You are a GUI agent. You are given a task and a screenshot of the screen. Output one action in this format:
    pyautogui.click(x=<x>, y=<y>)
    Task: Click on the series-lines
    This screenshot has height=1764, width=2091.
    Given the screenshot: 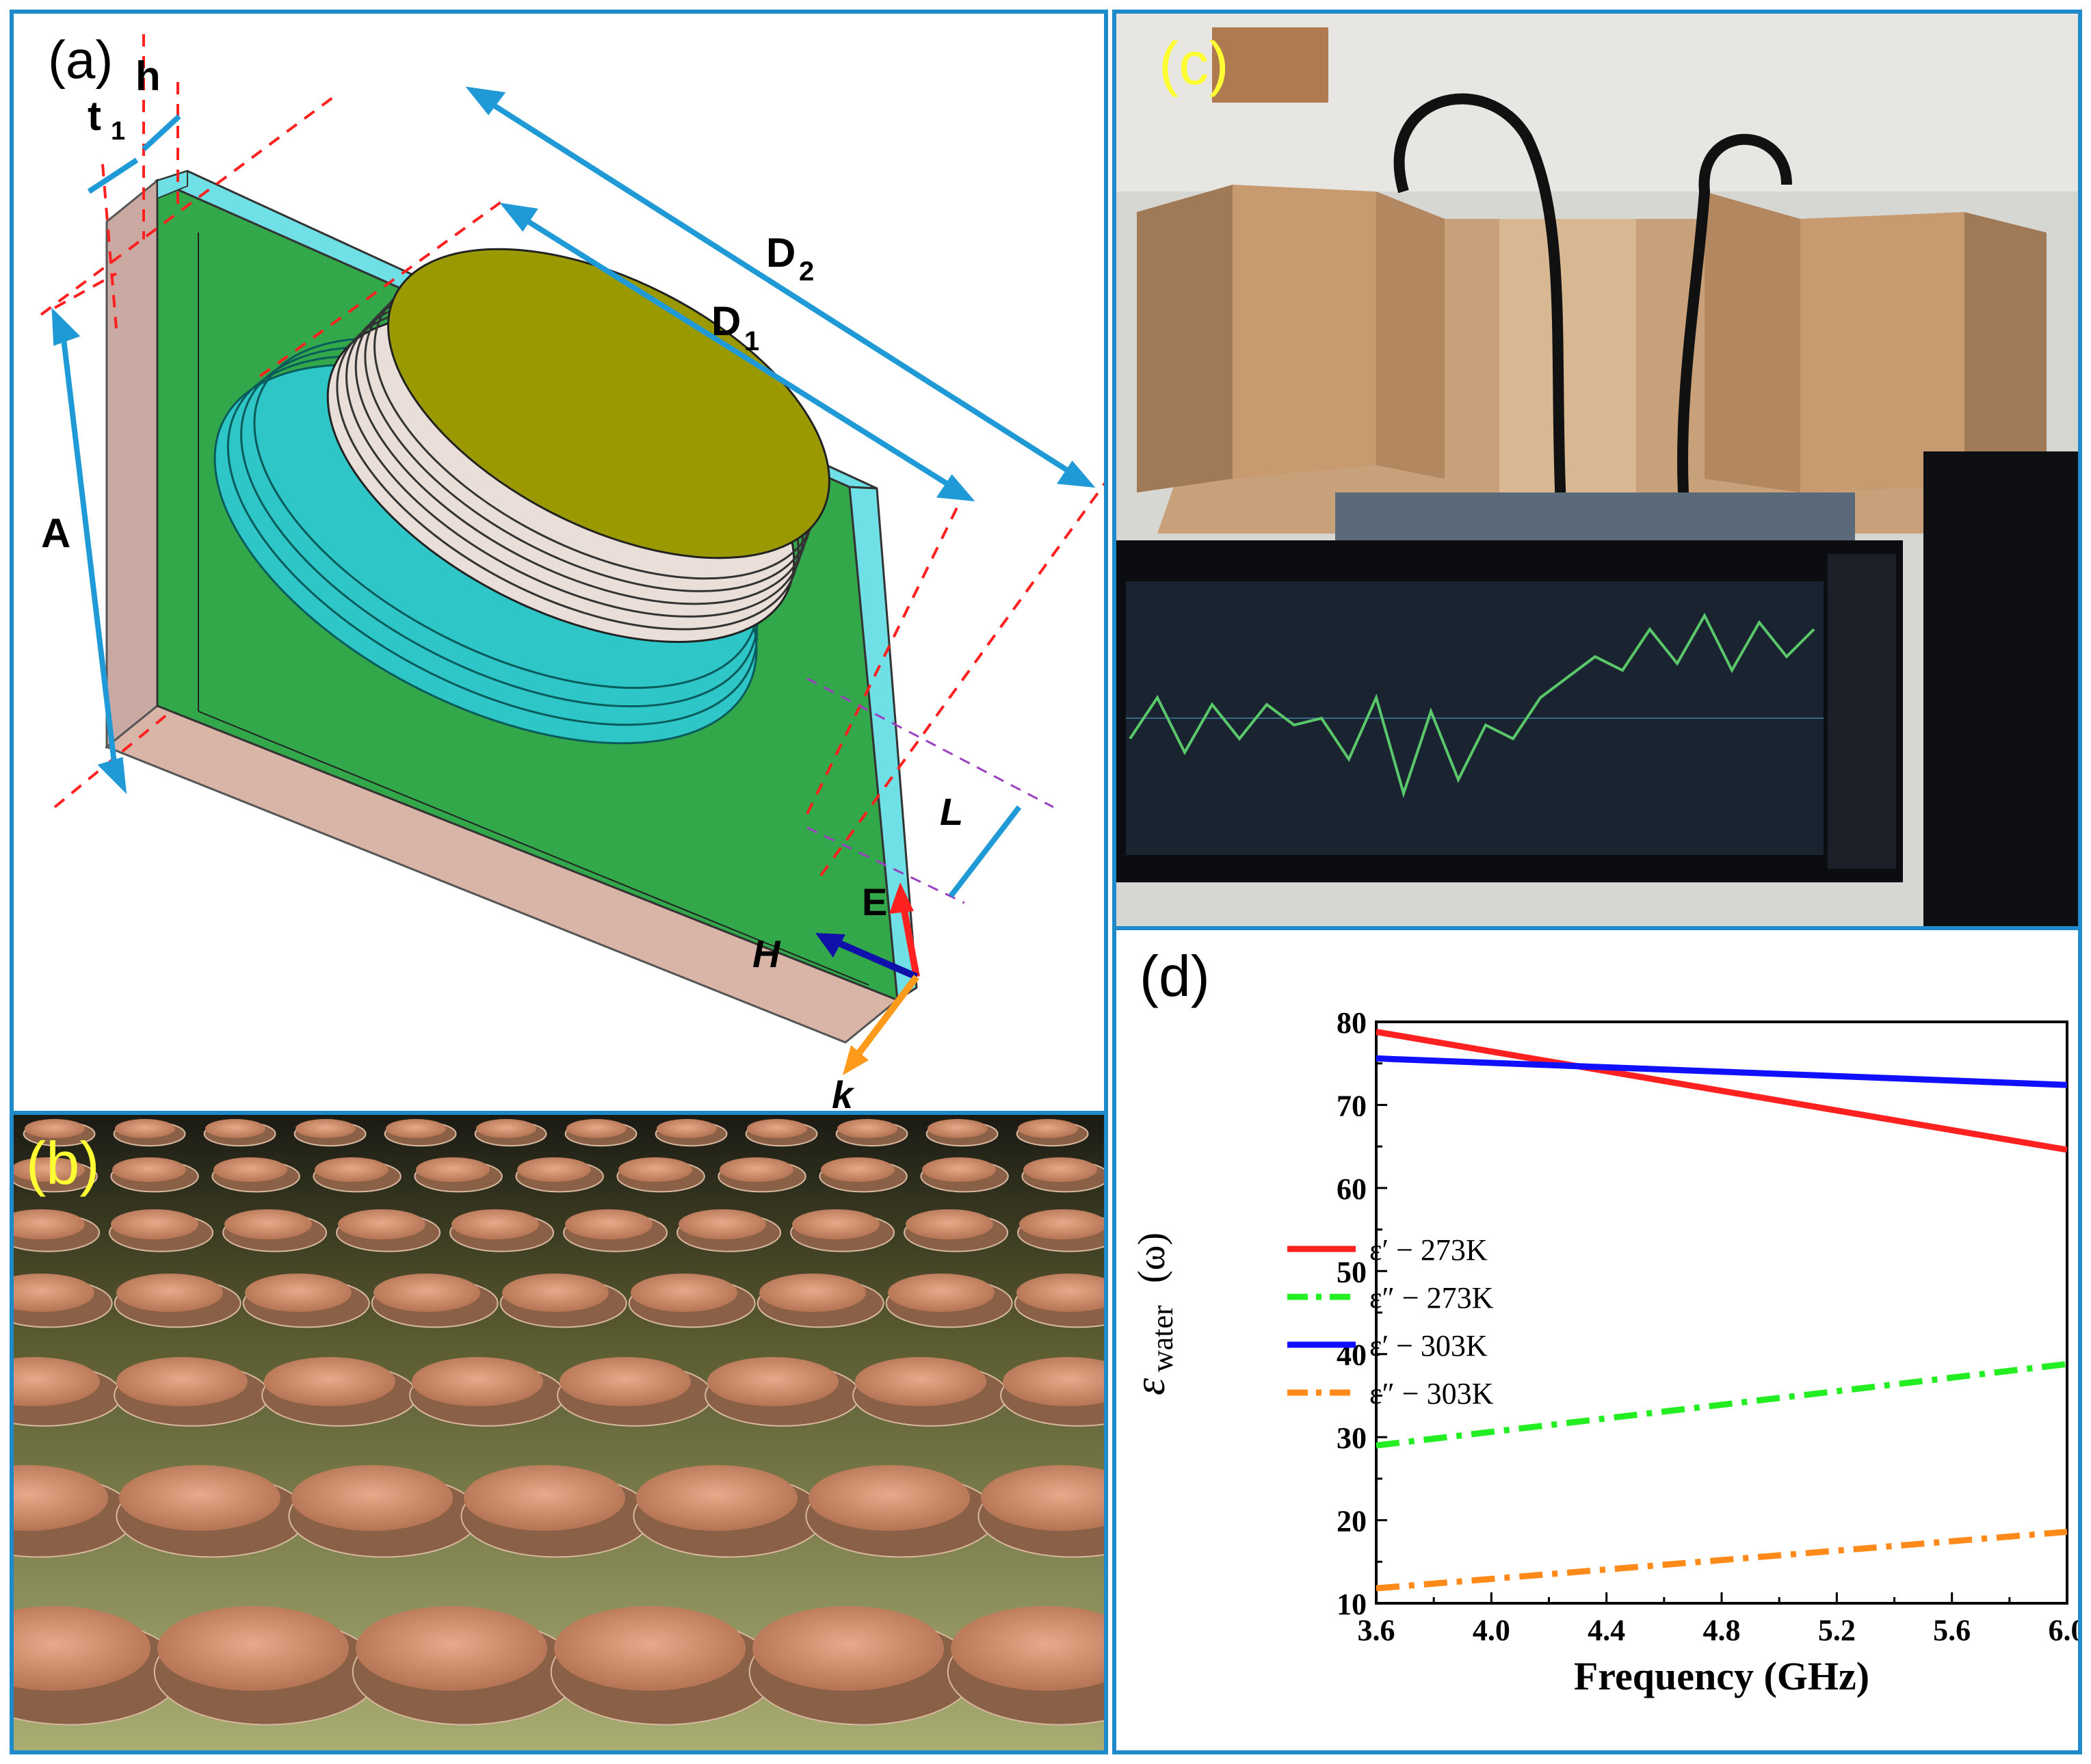 What is the action you would take?
    pyautogui.click(x=1722, y=1310)
    